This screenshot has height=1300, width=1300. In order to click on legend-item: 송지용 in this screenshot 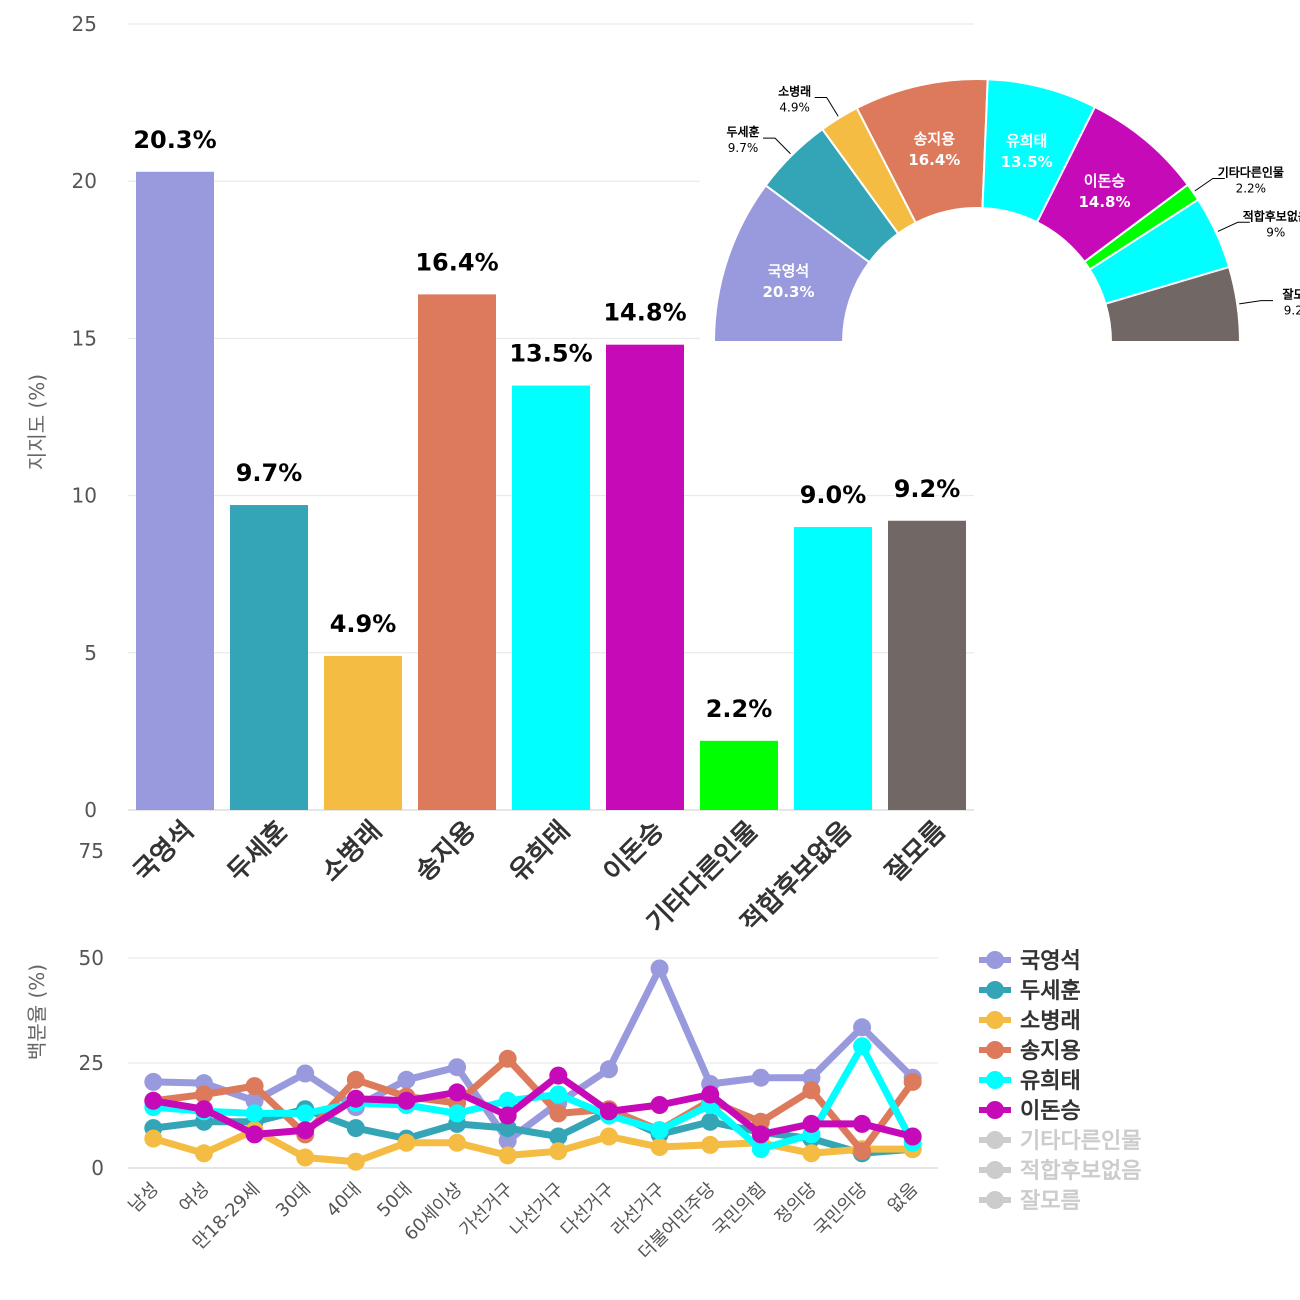, I will do `click(1030, 1051)`.